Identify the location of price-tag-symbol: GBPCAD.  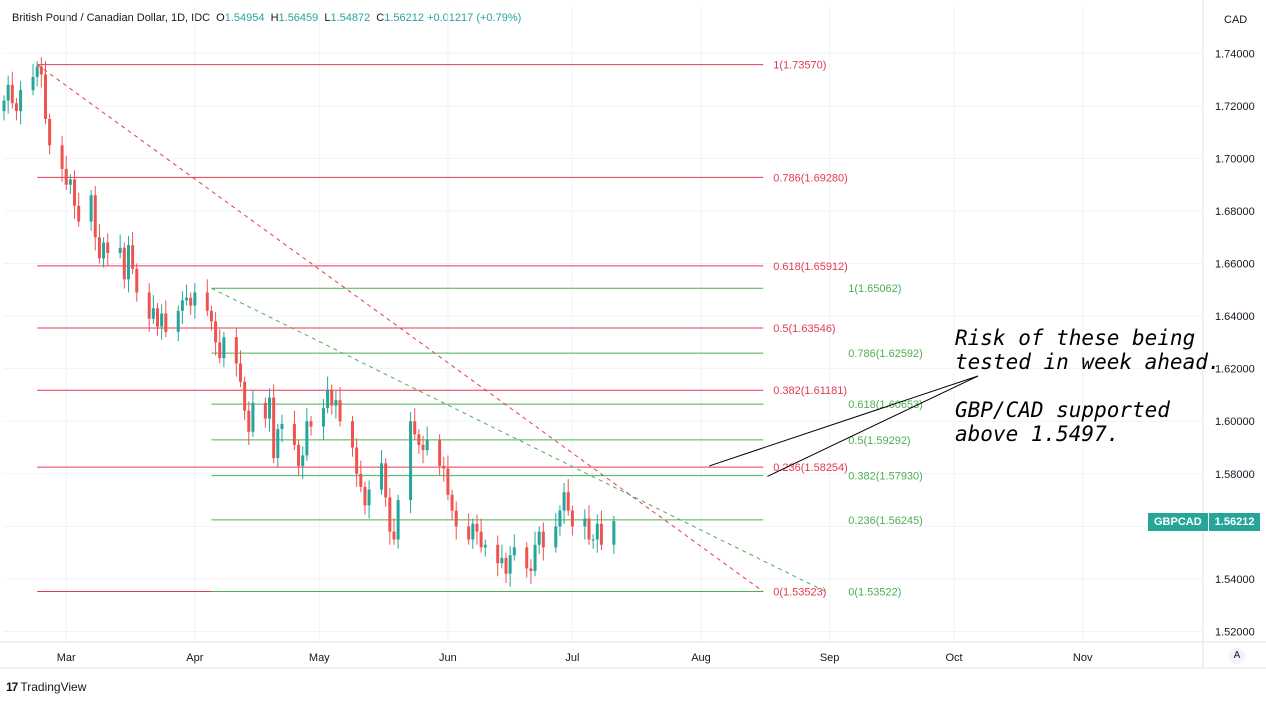
(1178, 522).